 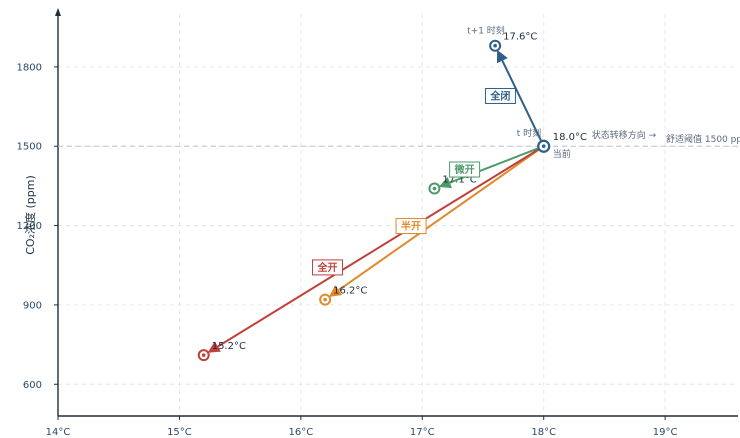 I want to click on x-tick-label: 15°C, so click(x=179, y=432).